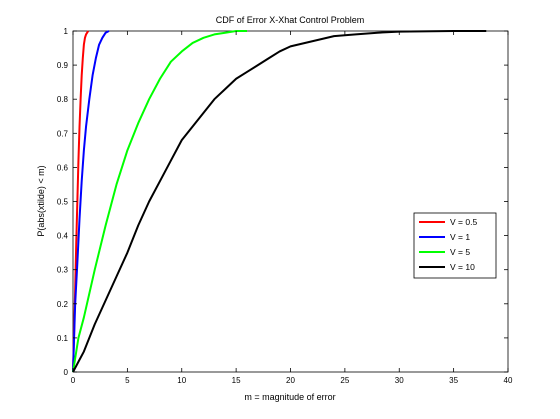  What do you see at coordinates (73, 380) in the screenshot?
I see `x-tick-label: 0` at bounding box center [73, 380].